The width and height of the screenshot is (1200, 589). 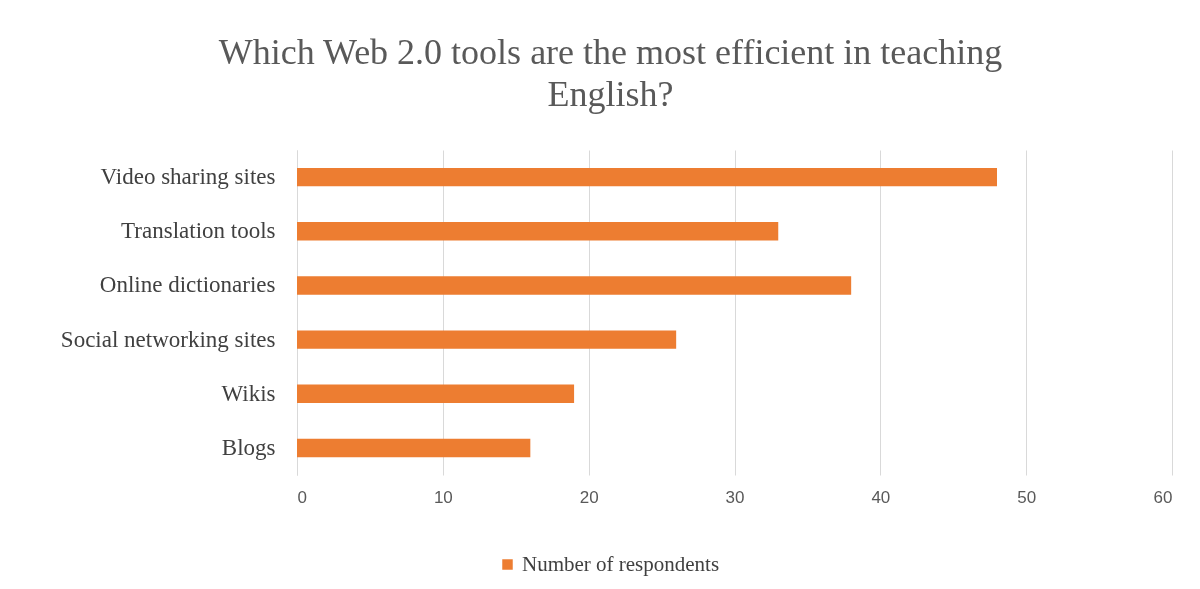 I want to click on y-tick-label: Online dictionaries, so click(x=187, y=285).